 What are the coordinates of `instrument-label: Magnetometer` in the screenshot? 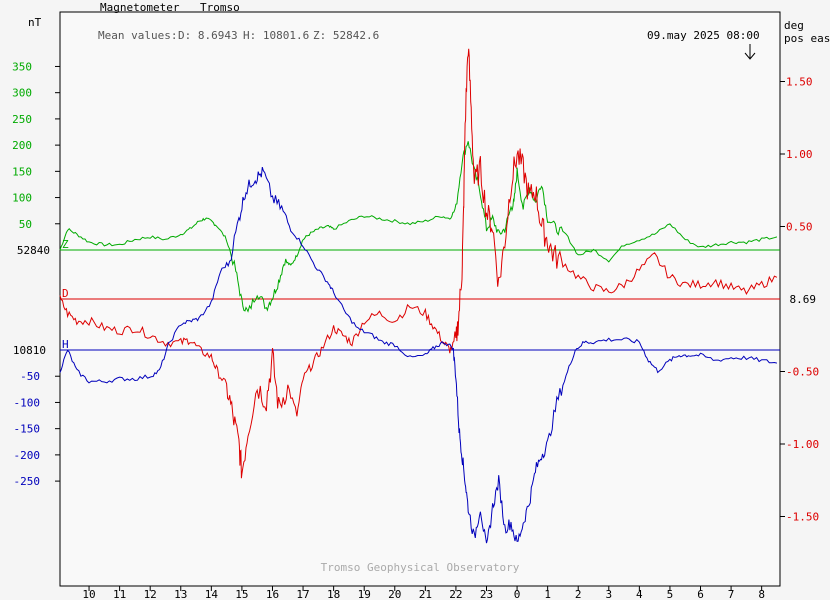 It's located at (140, 7).